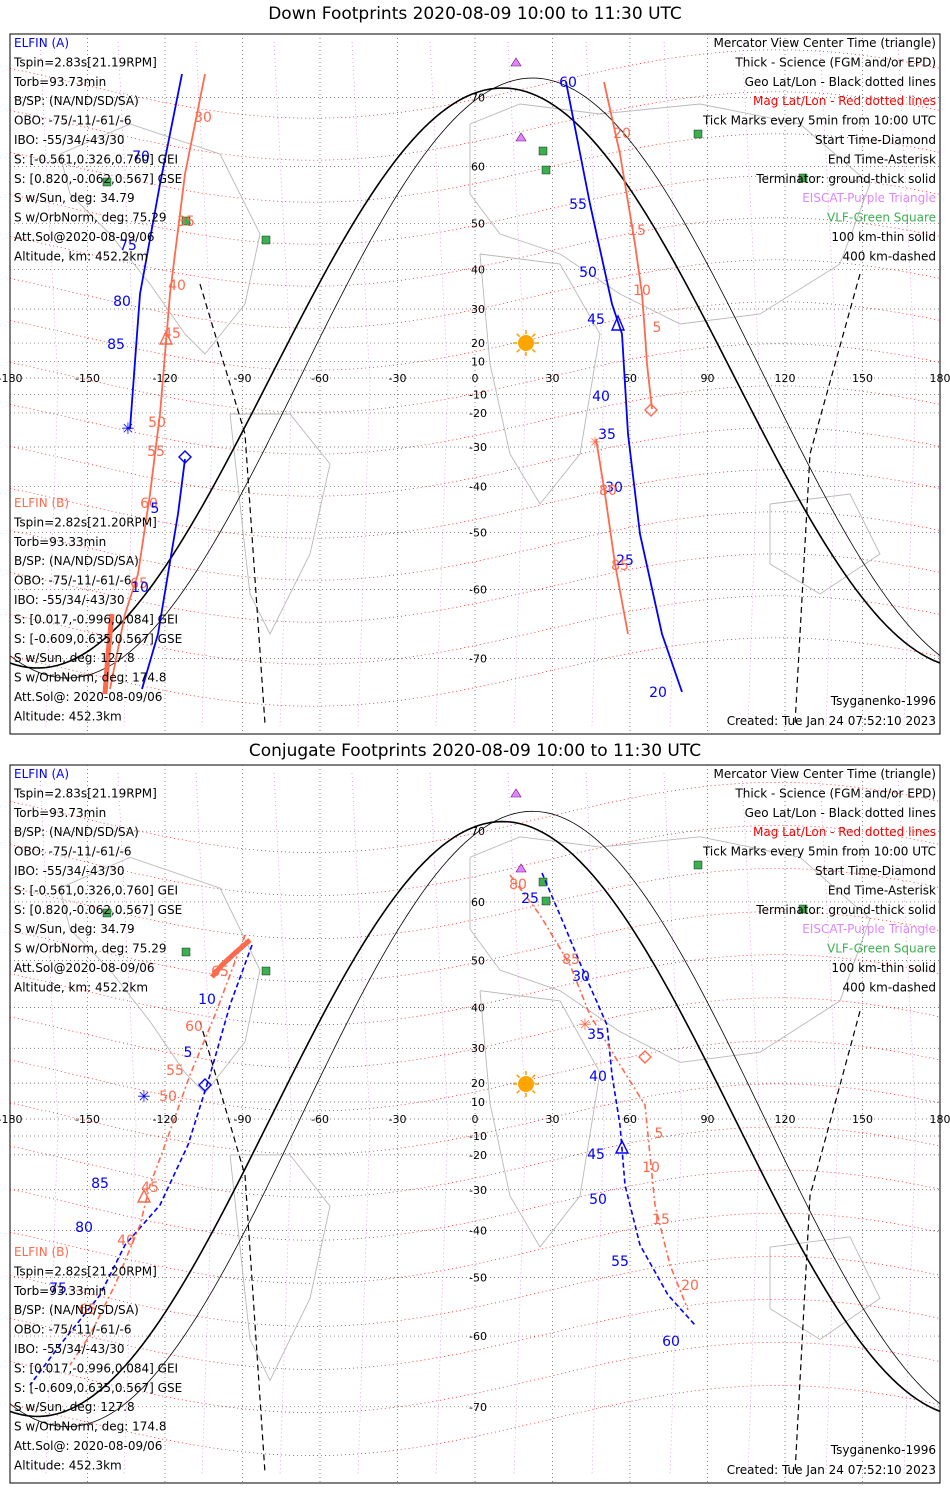  What do you see at coordinates (122, 302) in the screenshot?
I see `track-tick-label: 80` at bounding box center [122, 302].